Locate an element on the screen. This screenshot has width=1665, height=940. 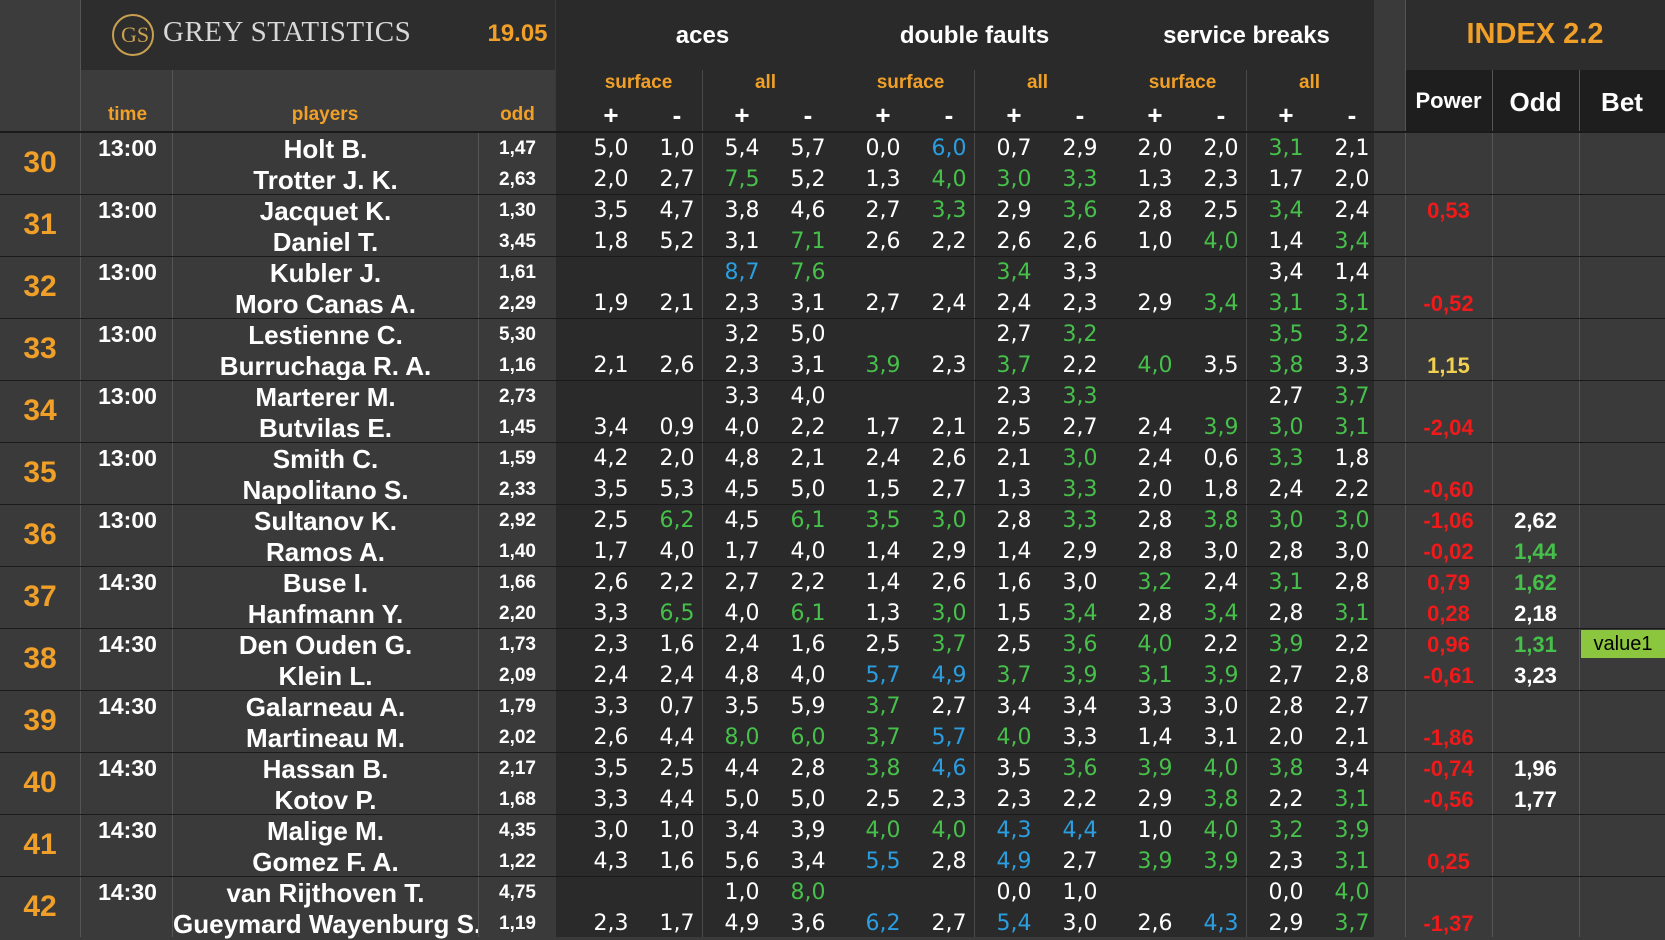
stat-value: 5,3 is located at coordinates (677, 489).